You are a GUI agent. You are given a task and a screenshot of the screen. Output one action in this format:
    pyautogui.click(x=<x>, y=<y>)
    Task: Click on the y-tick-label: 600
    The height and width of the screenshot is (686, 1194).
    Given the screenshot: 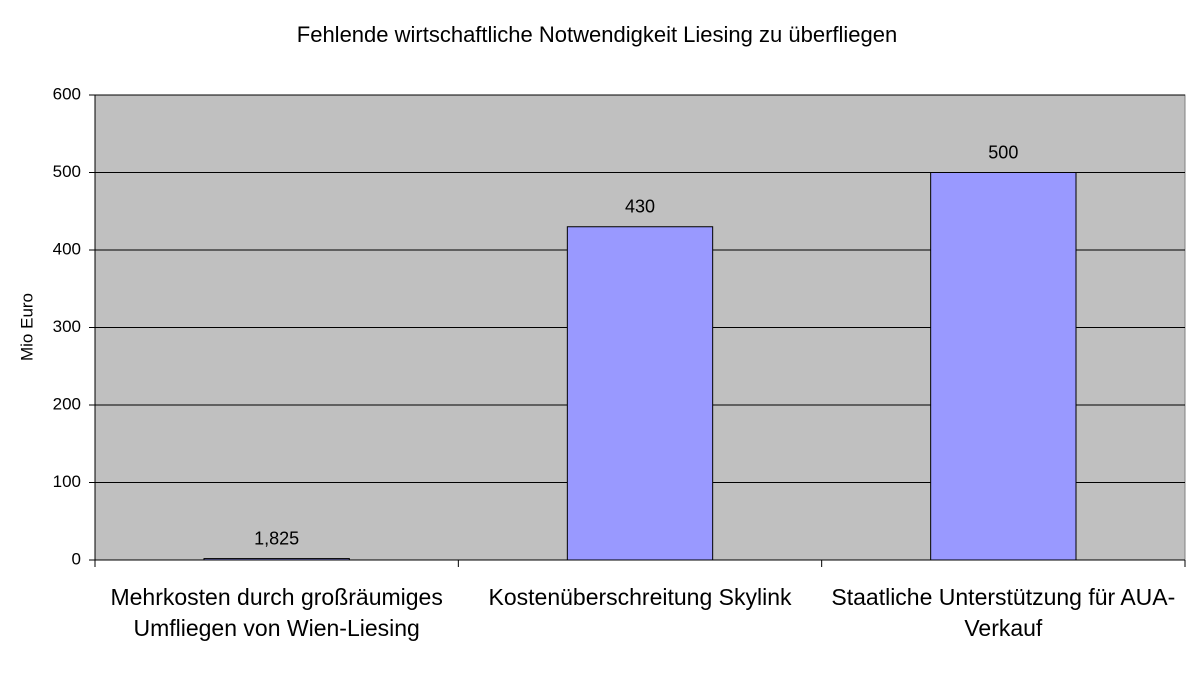 What is the action you would take?
    pyautogui.click(x=67, y=93)
    